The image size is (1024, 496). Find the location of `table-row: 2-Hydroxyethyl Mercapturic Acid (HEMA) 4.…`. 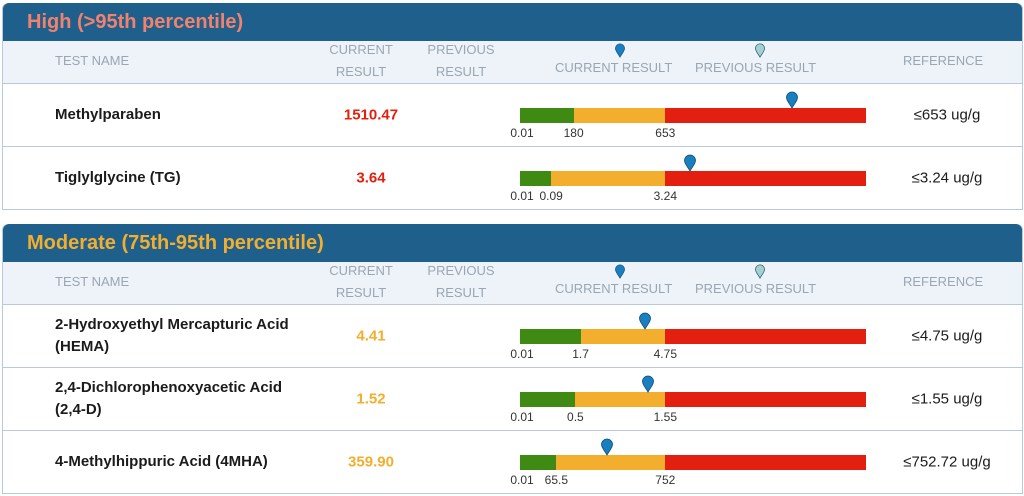

table-row: 2-Hydroxyethyl Mercapturic Acid (HEMA) 4.… is located at coordinates (512, 336).